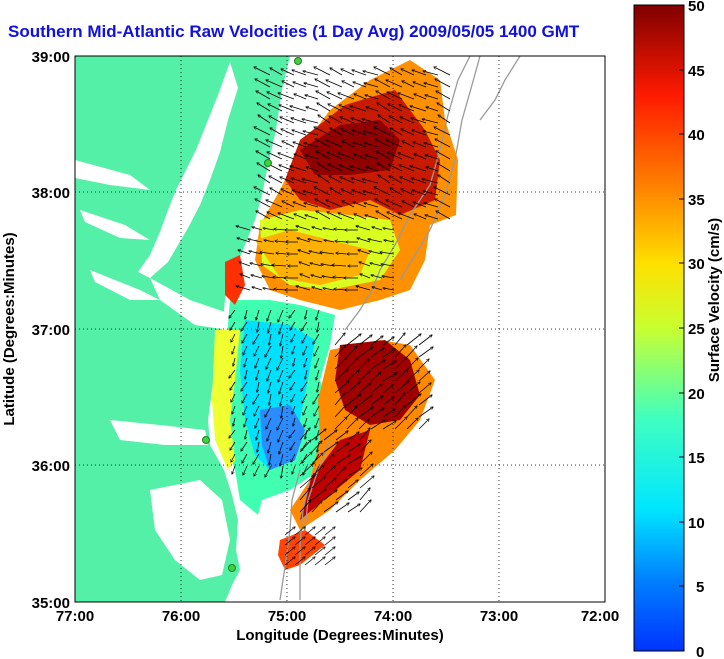  I want to click on colorbar-tick-label: 45, so click(696, 71).